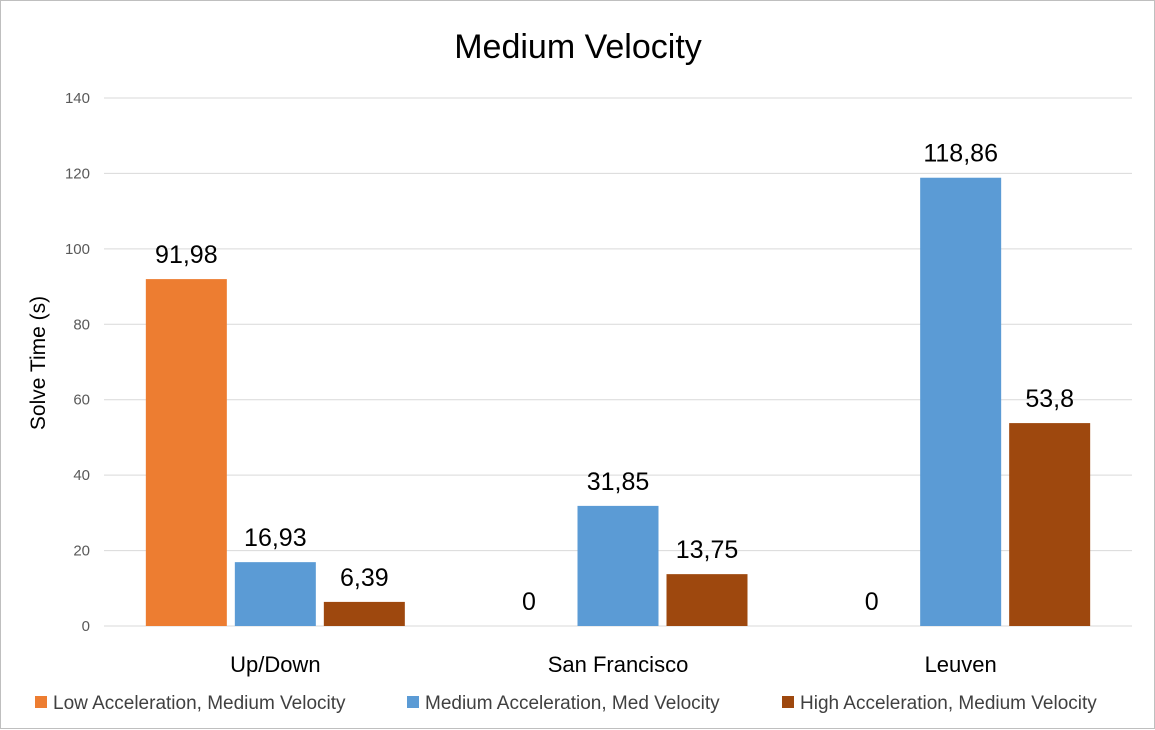 This screenshot has height=730, width=1155. I want to click on y-tick-label: 80, so click(81, 324).